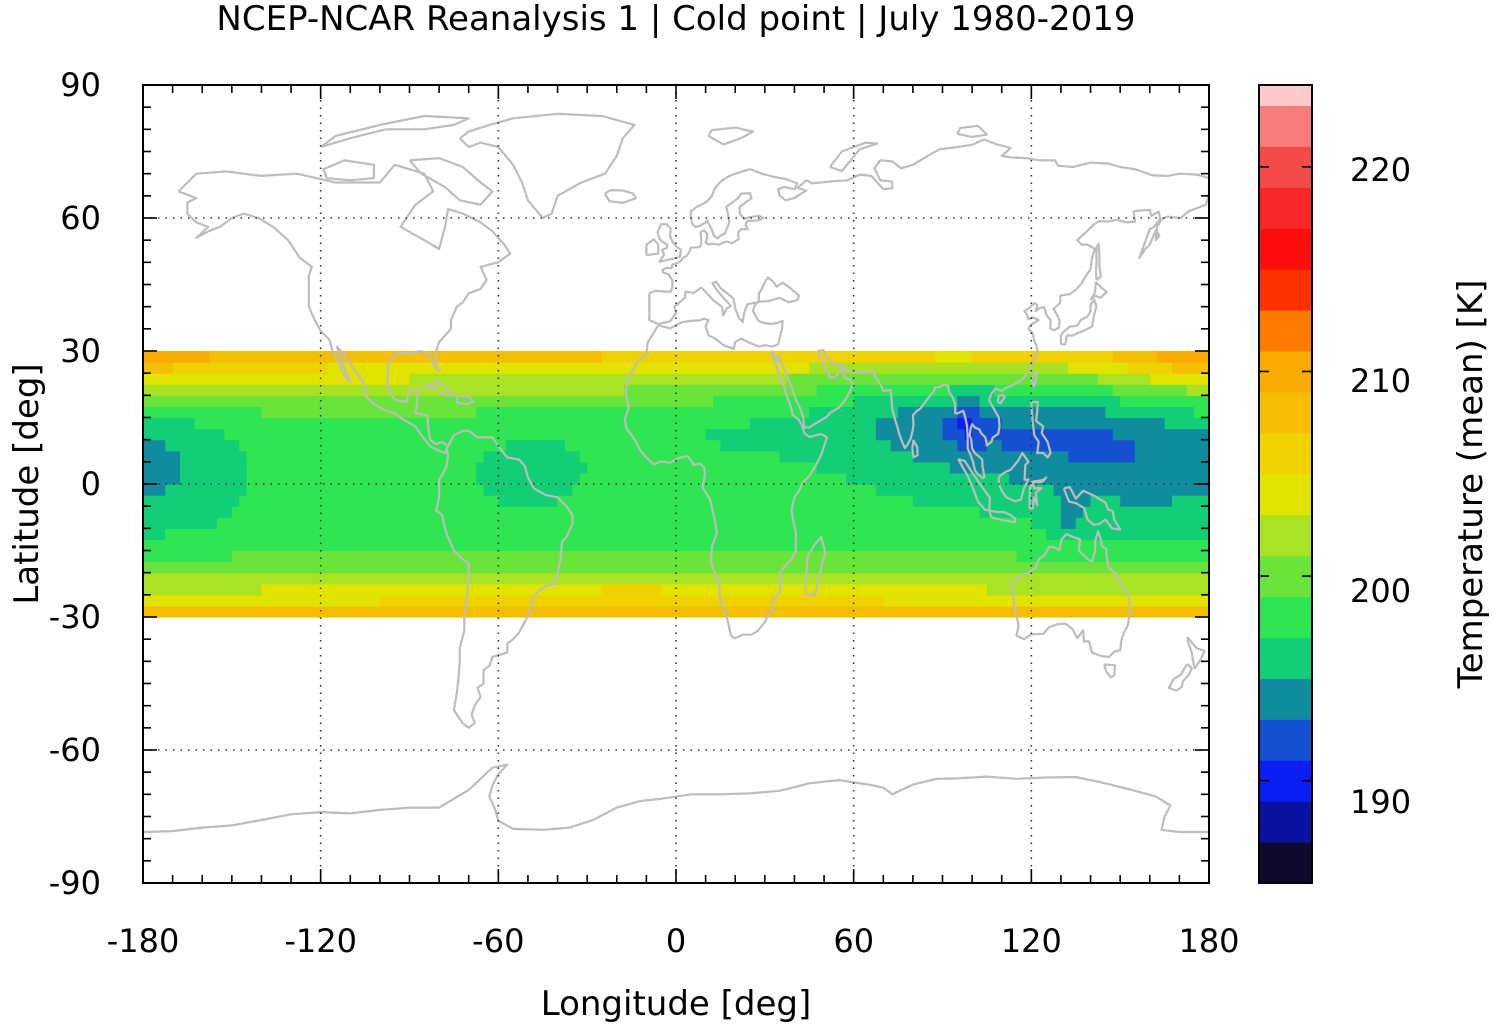 The height and width of the screenshot is (1029, 1494). I want to click on sumatra-coast, so click(974, 485).